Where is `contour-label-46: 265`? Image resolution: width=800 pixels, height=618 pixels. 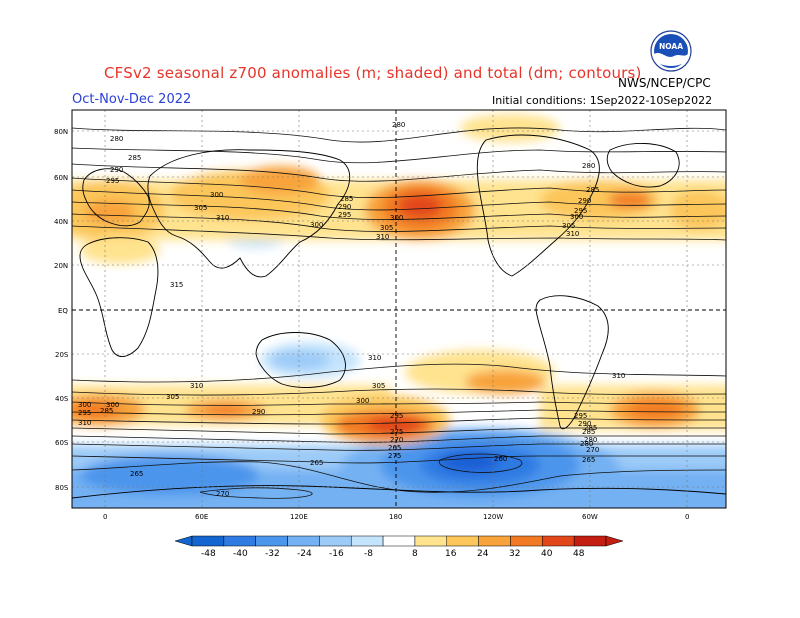
contour-label-46: 265 is located at coordinates (136, 474).